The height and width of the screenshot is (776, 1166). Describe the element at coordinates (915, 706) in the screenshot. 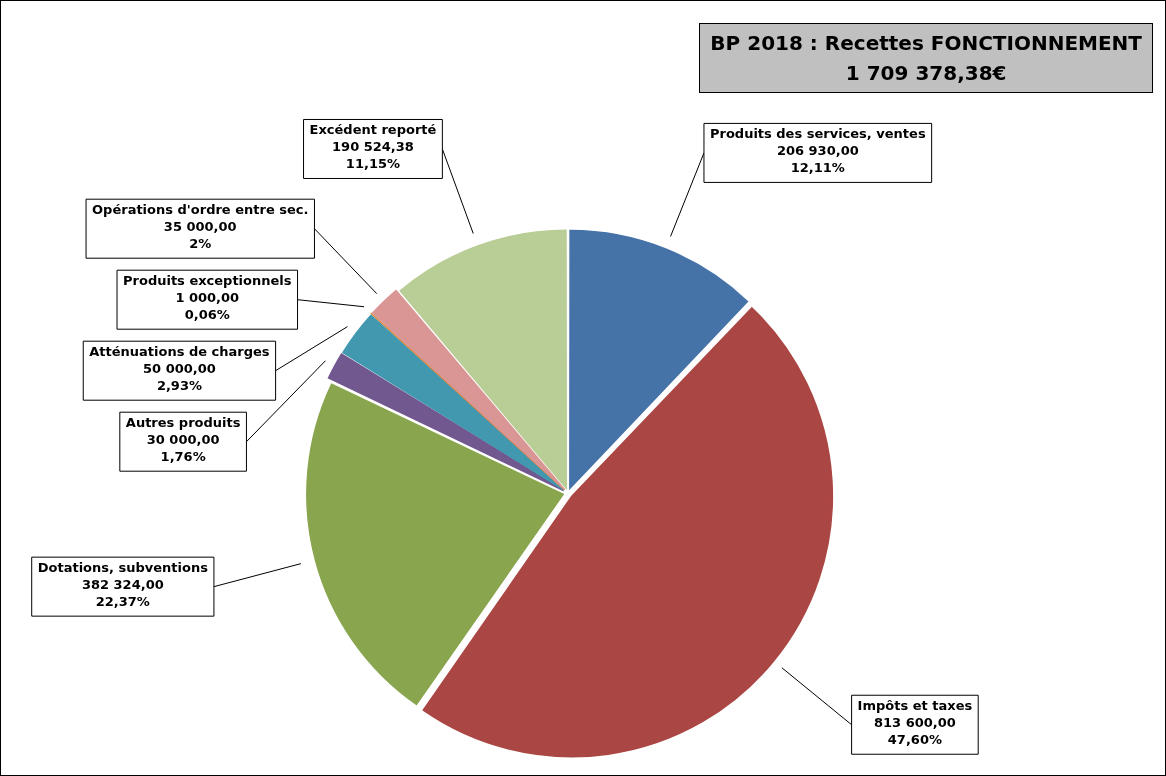

I see `slice-label: Impôts et taxes` at that location.